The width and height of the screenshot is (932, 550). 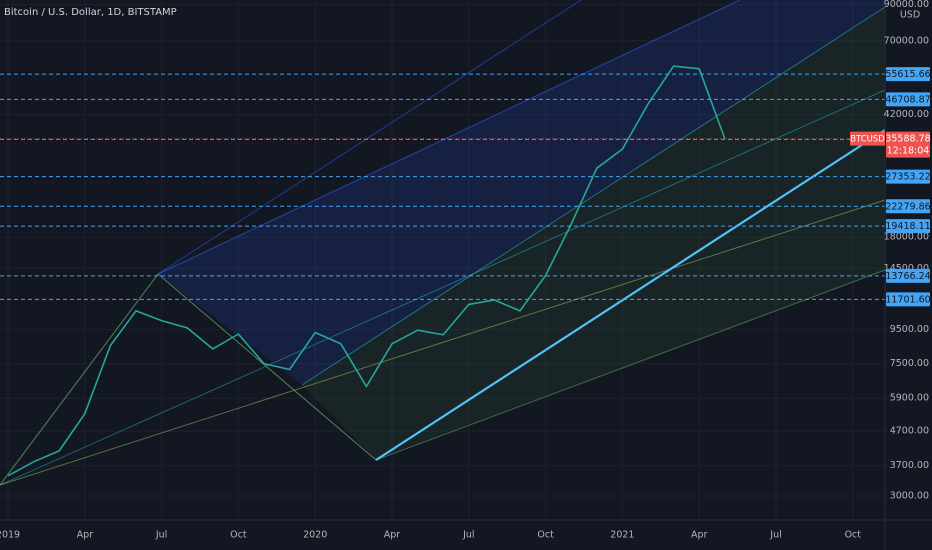 I want to click on y-tick-label: 4700.00, so click(x=909, y=431).